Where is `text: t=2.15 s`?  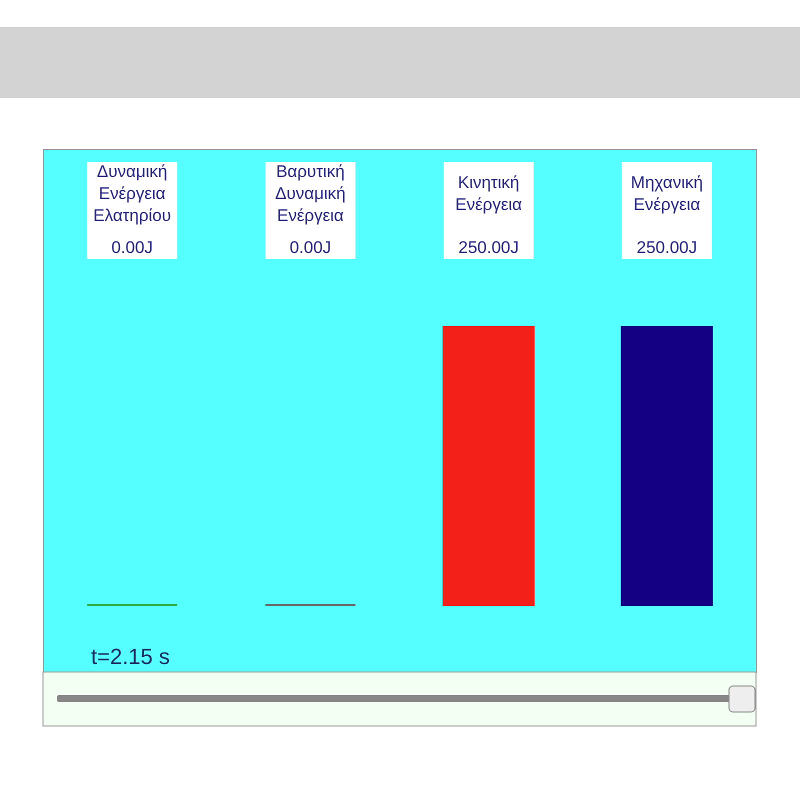 text: t=2.15 s is located at coordinates (130, 656).